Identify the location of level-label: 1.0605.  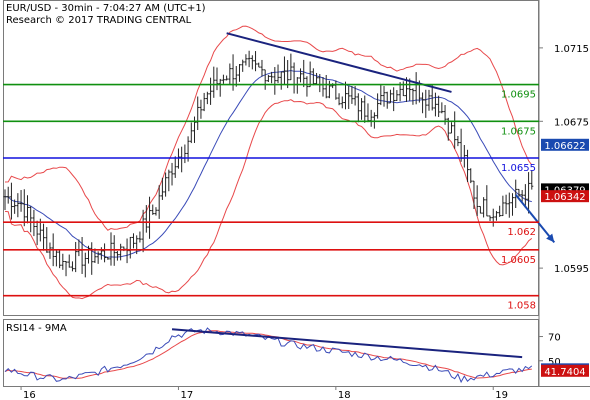
(518, 260).